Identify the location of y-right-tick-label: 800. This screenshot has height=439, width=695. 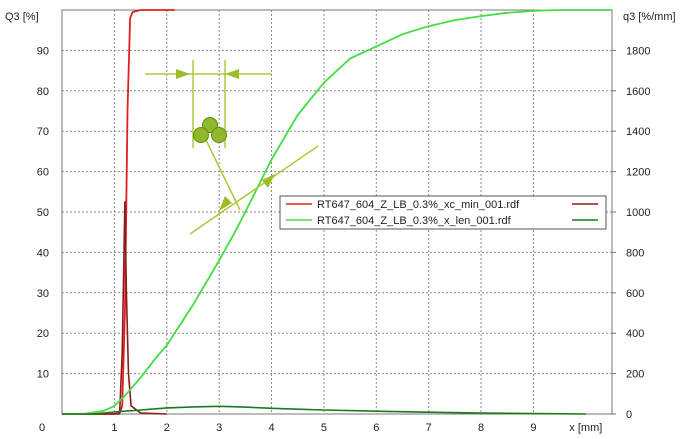
(635, 253).